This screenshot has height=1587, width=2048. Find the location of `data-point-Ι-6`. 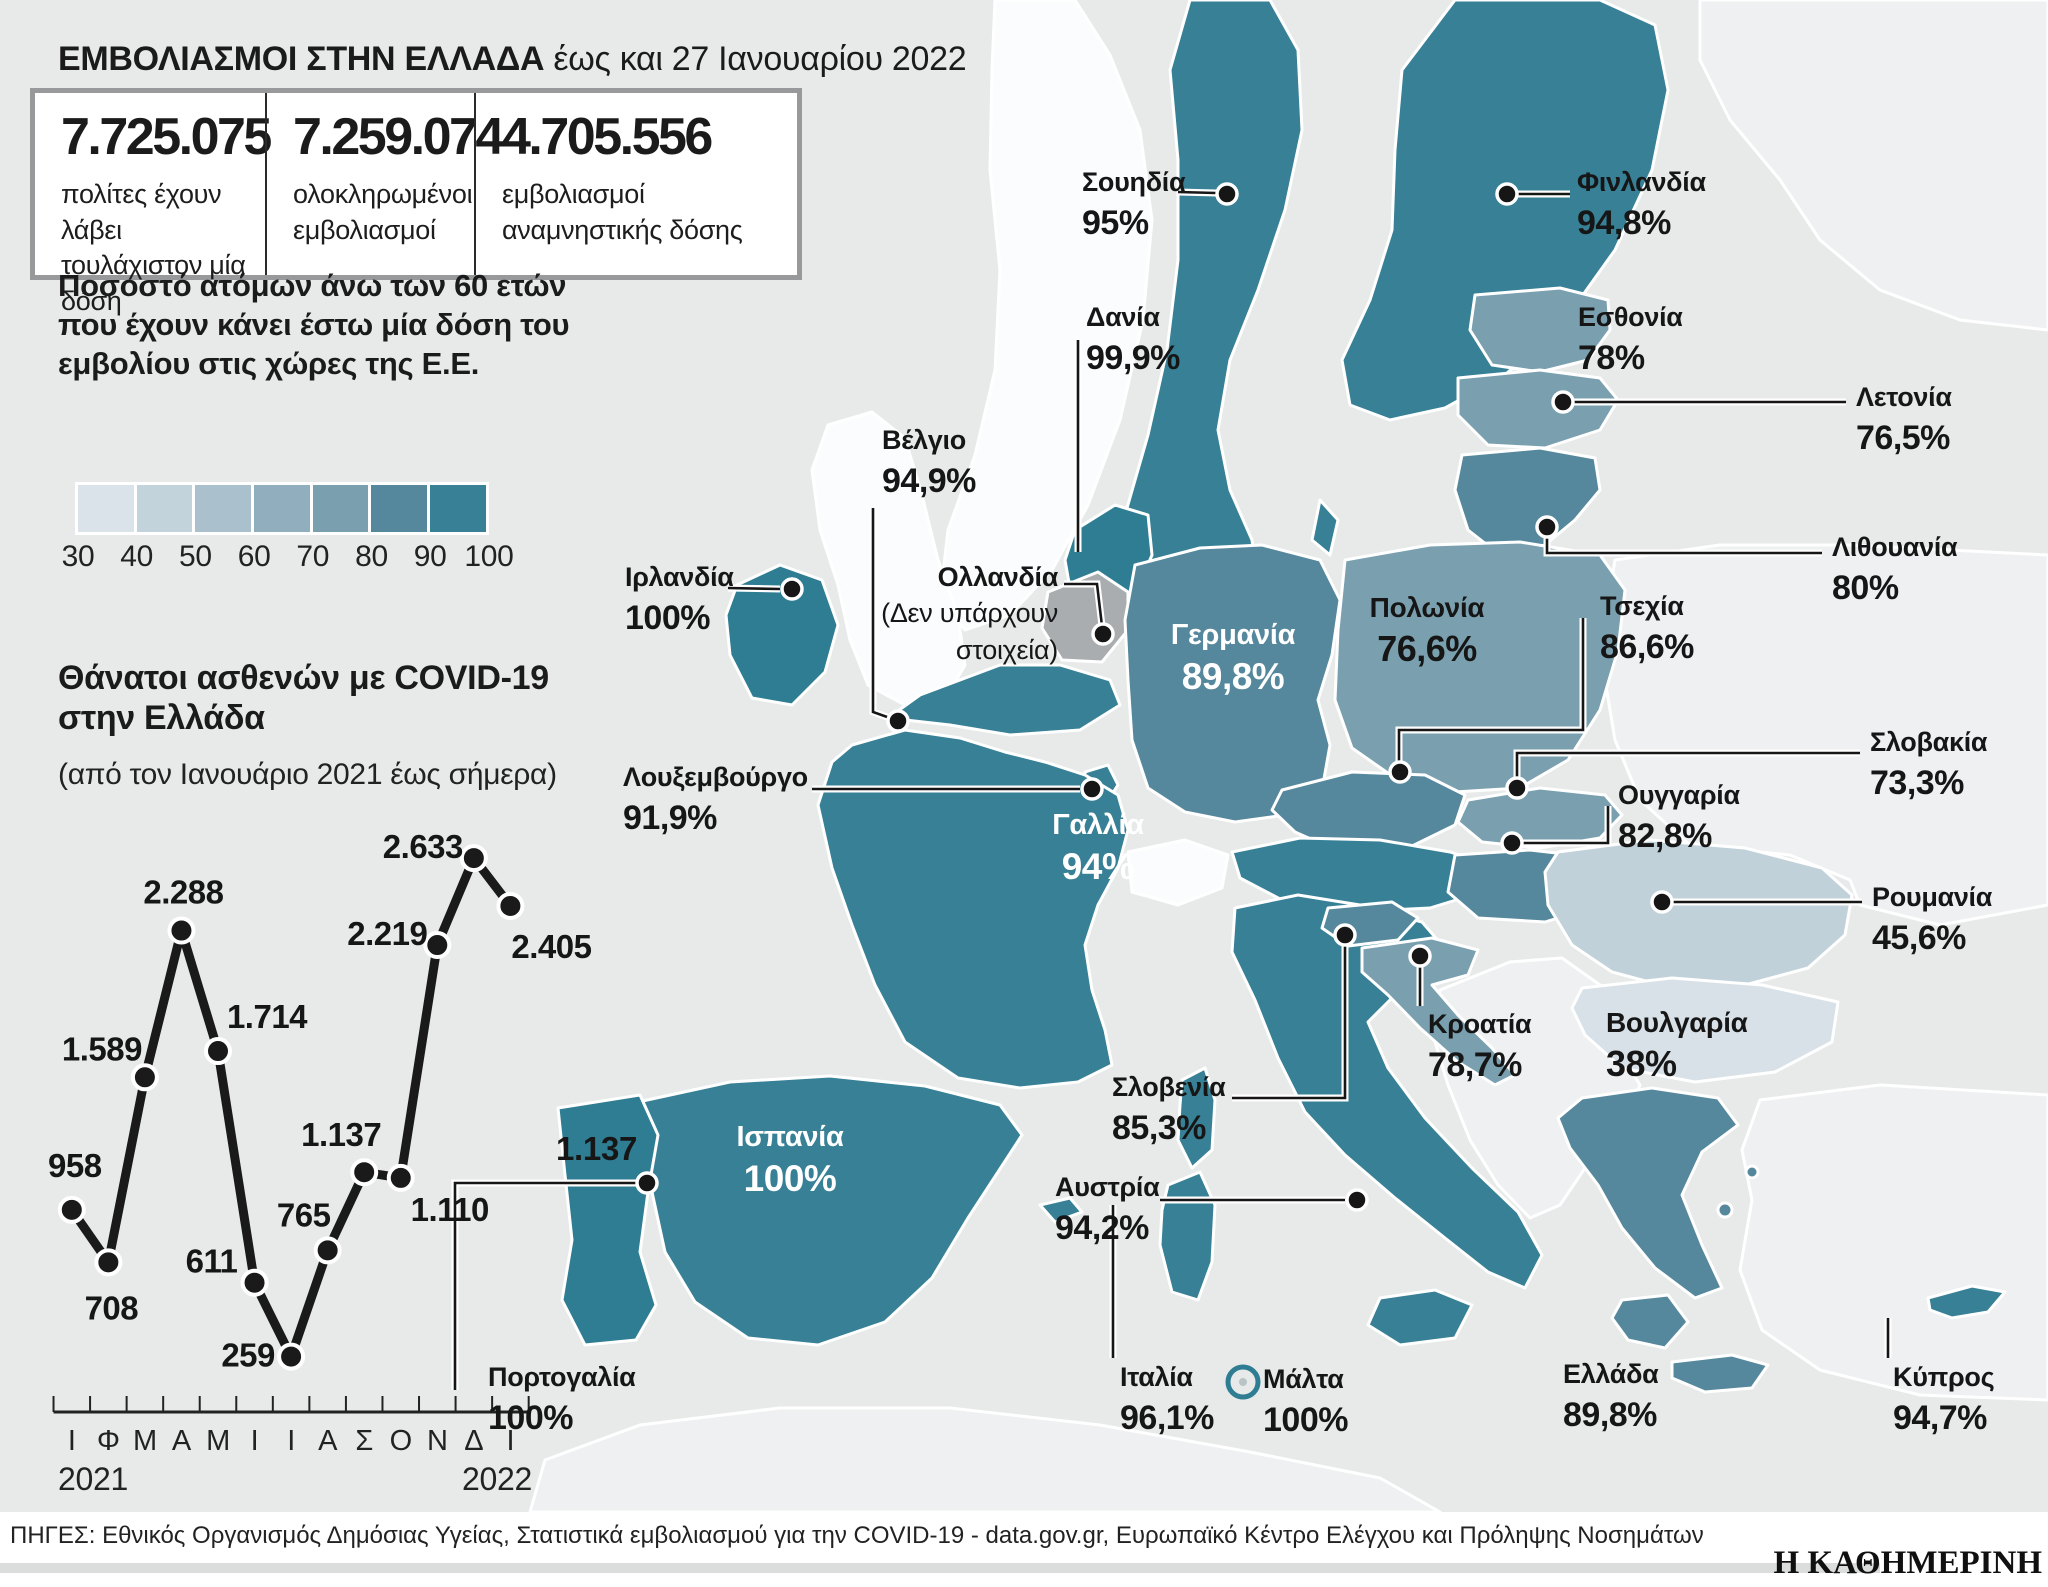

data-point-Ι-6 is located at coordinates (291, 1356).